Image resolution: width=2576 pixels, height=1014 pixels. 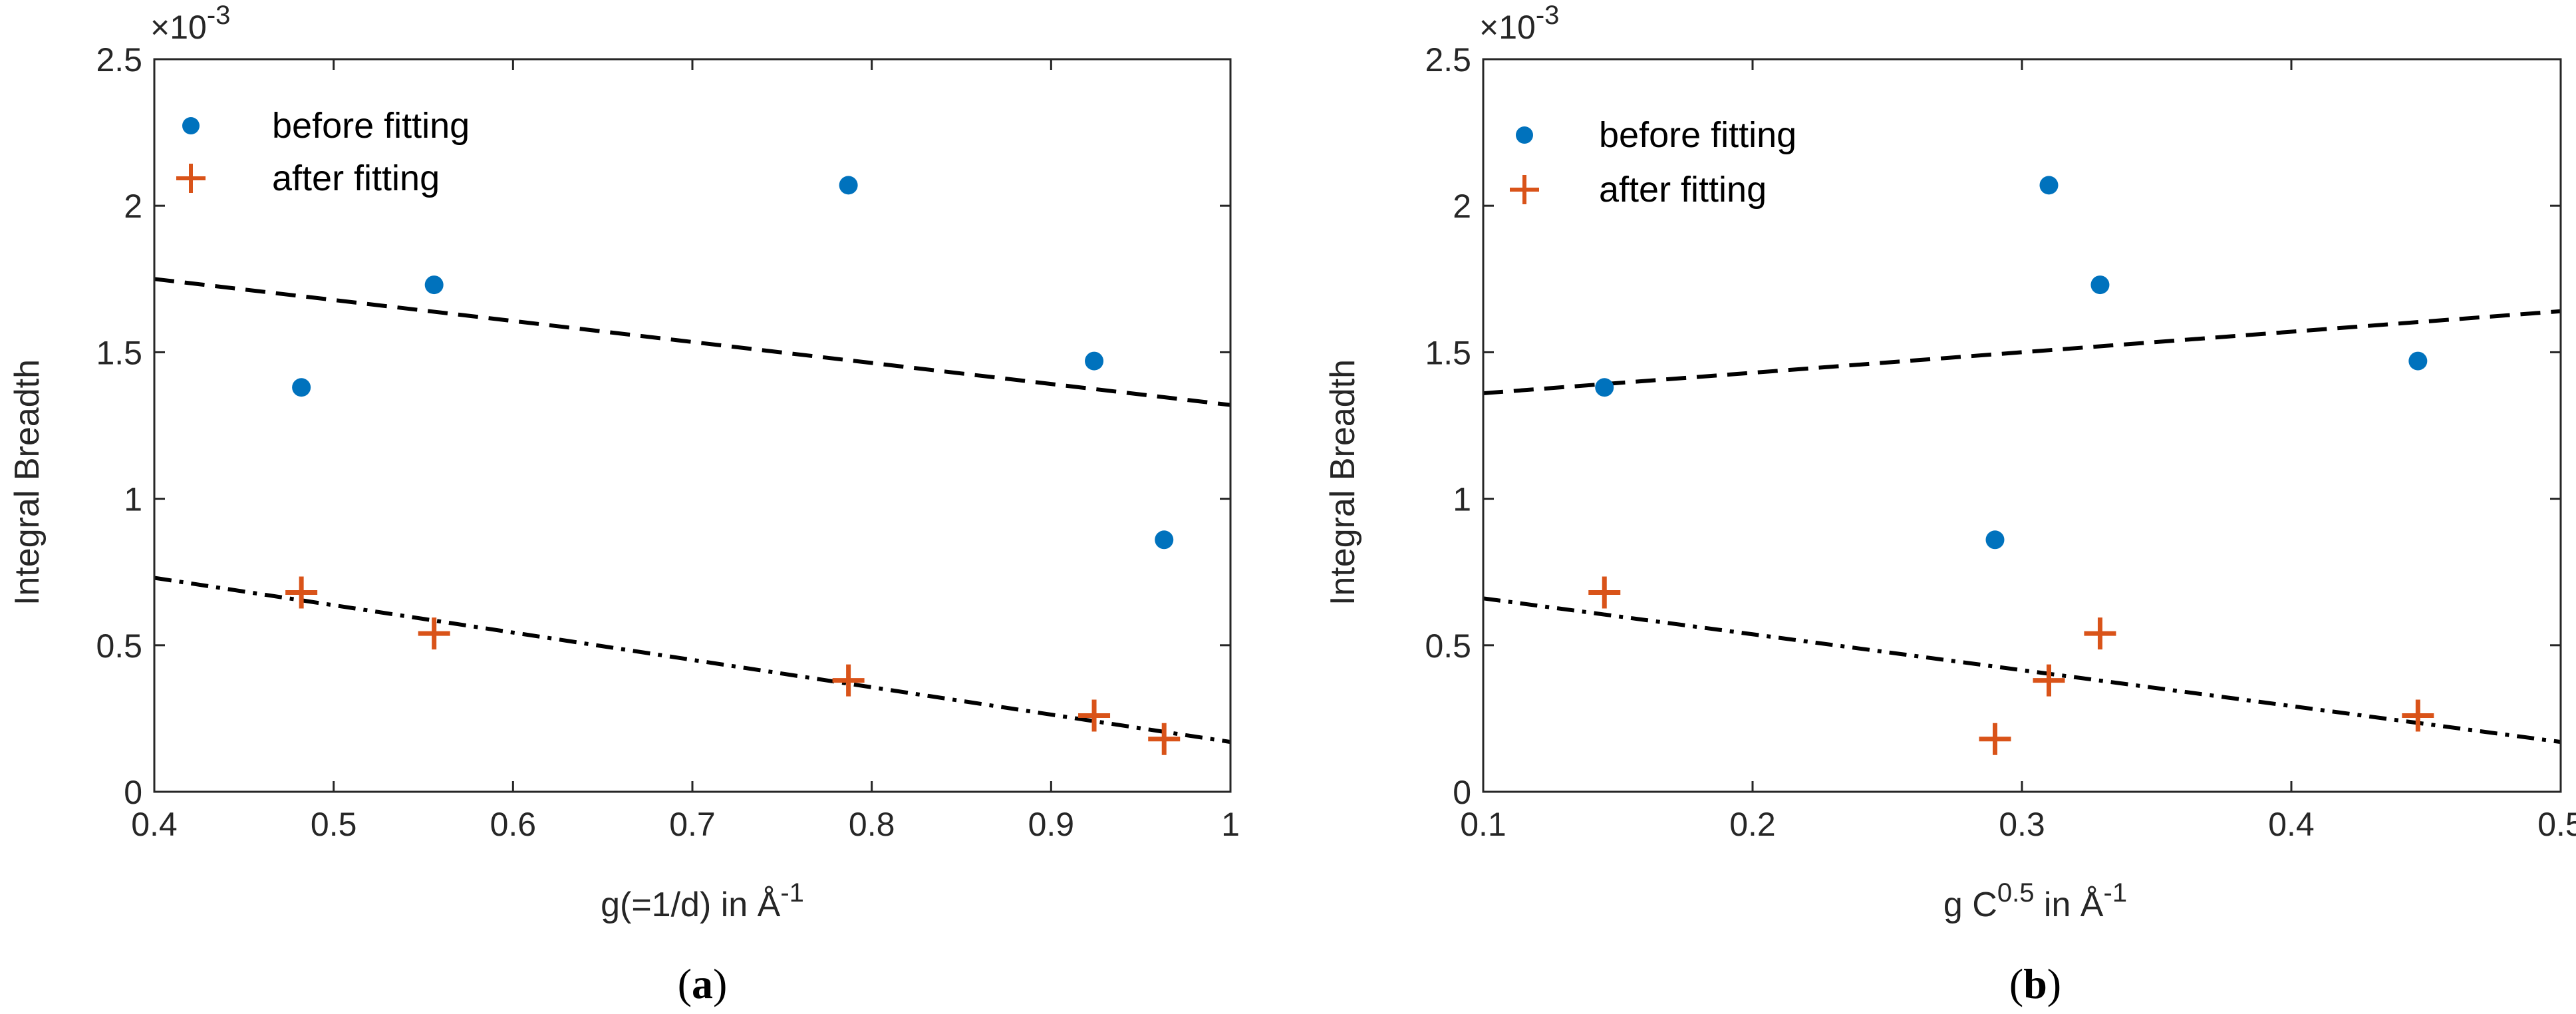 I want to click on x-tick-label: 1, so click(x=1230, y=824).